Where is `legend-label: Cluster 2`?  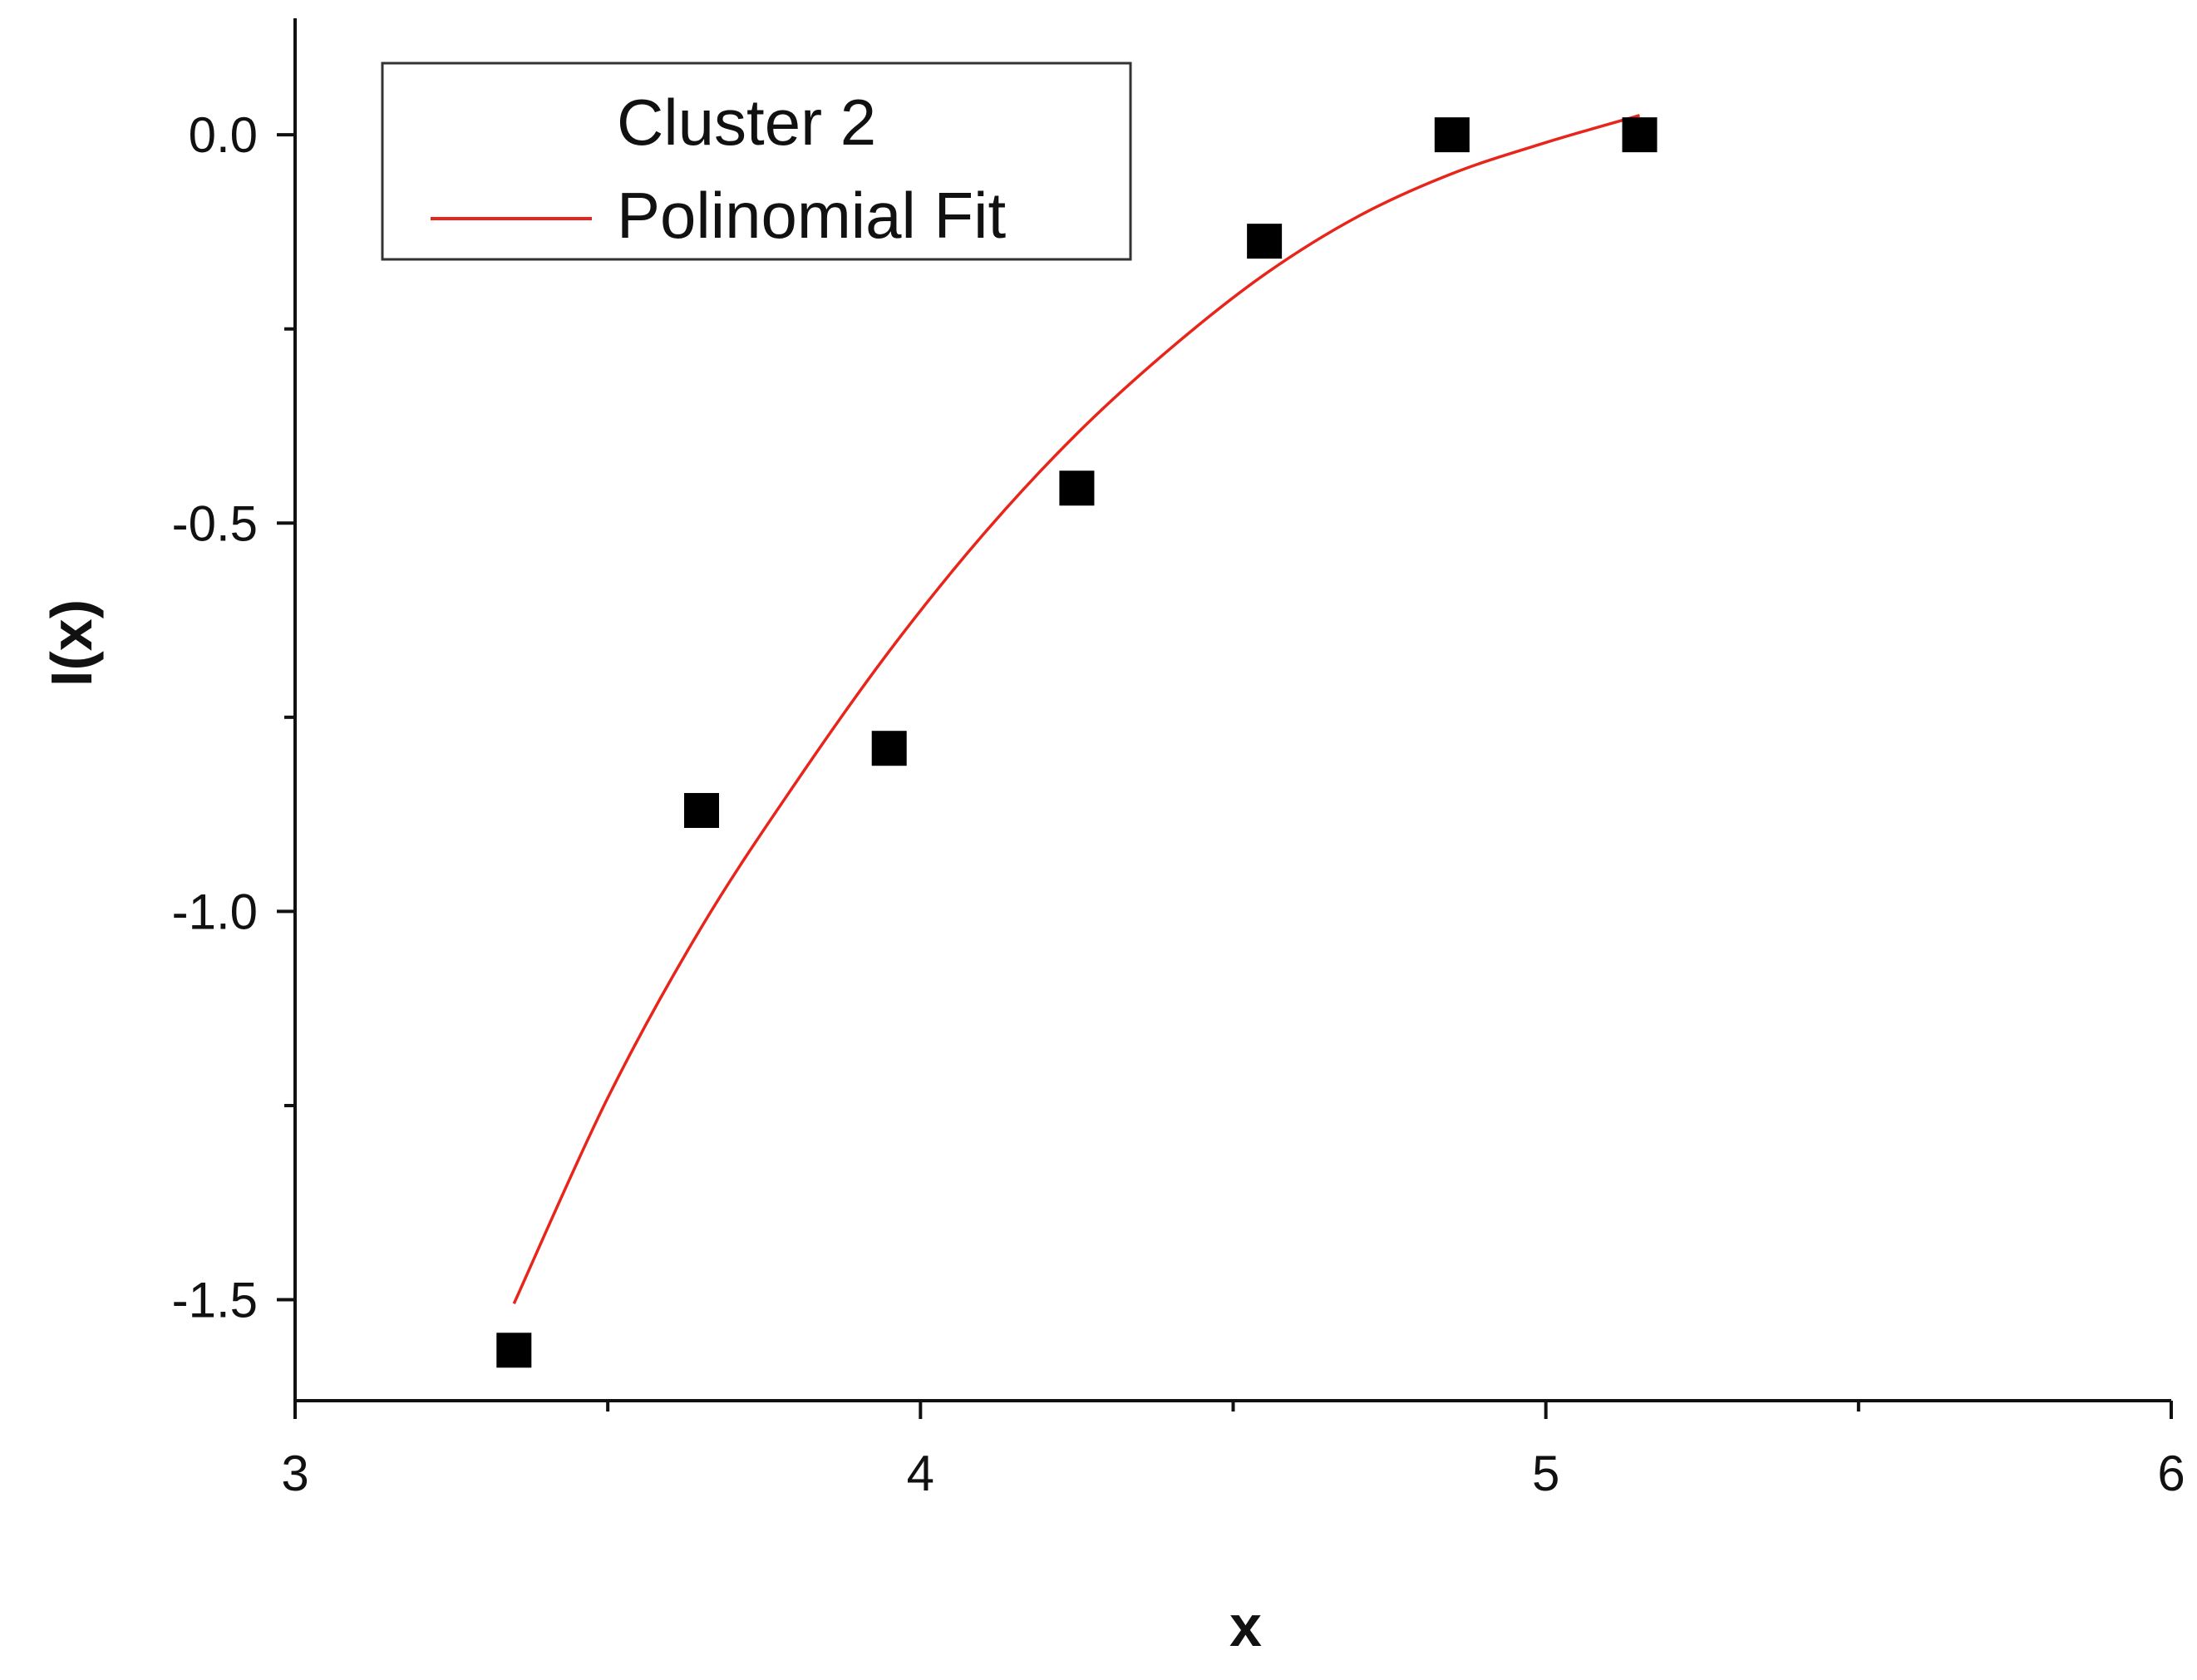
legend-label: Cluster 2 is located at coordinates (746, 122).